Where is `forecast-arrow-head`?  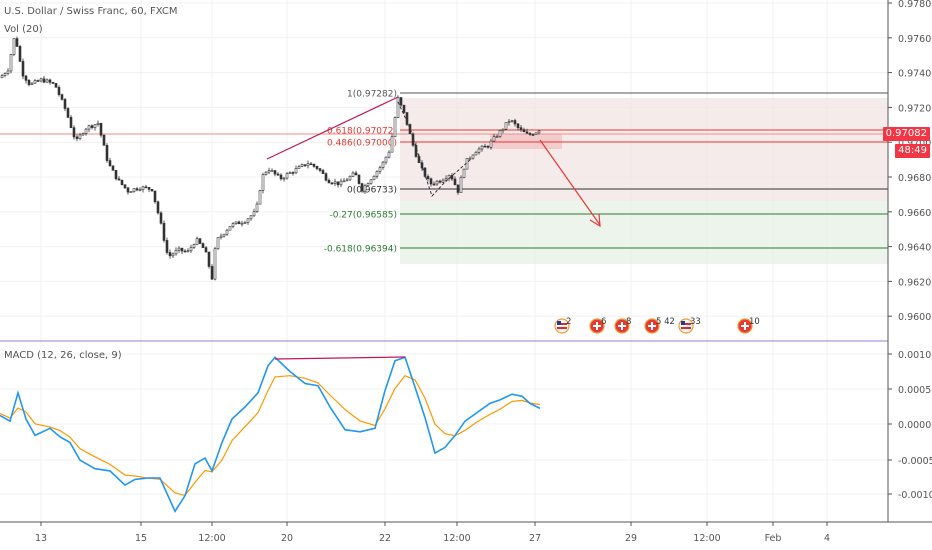
forecast-arrow-head is located at coordinates (595, 220).